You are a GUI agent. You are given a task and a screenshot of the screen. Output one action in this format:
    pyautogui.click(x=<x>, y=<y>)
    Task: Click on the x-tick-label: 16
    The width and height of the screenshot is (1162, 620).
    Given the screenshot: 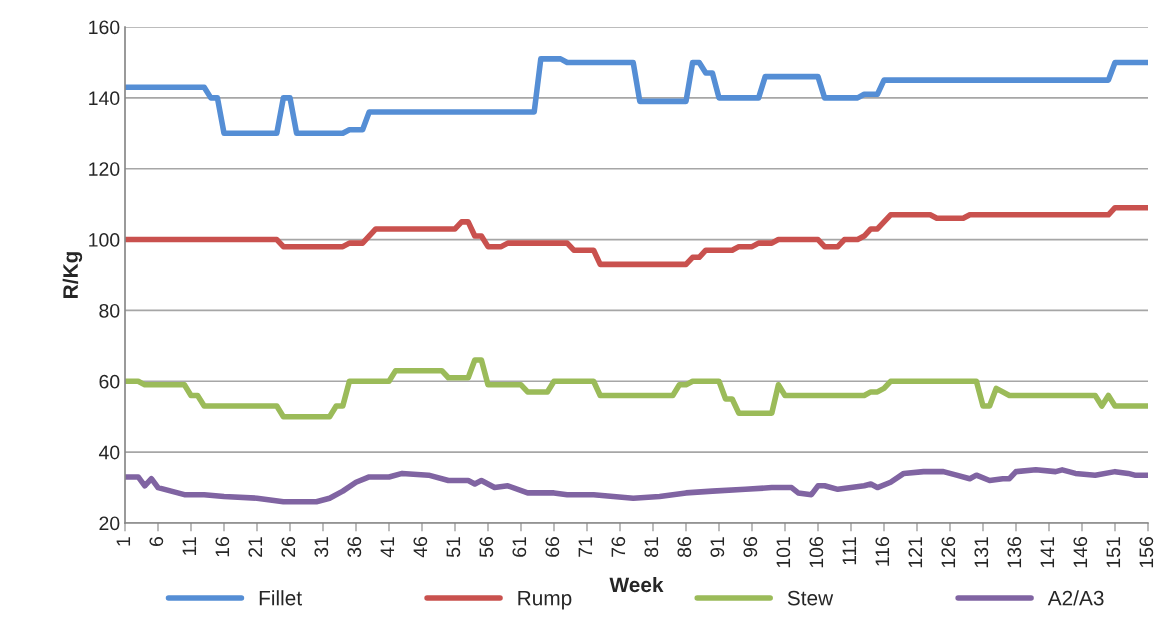 What is the action you would take?
    pyautogui.click(x=222, y=547)
    